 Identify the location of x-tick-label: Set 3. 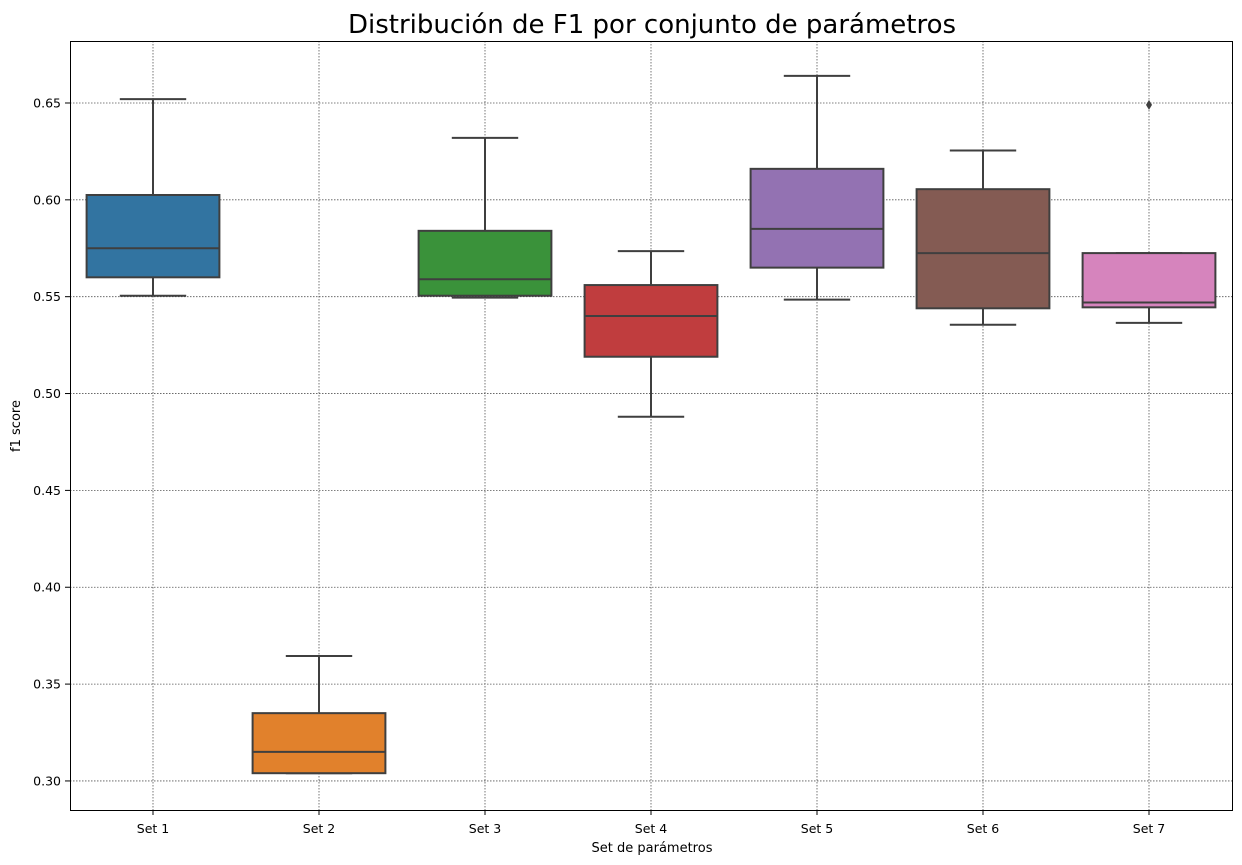
(485, 828).